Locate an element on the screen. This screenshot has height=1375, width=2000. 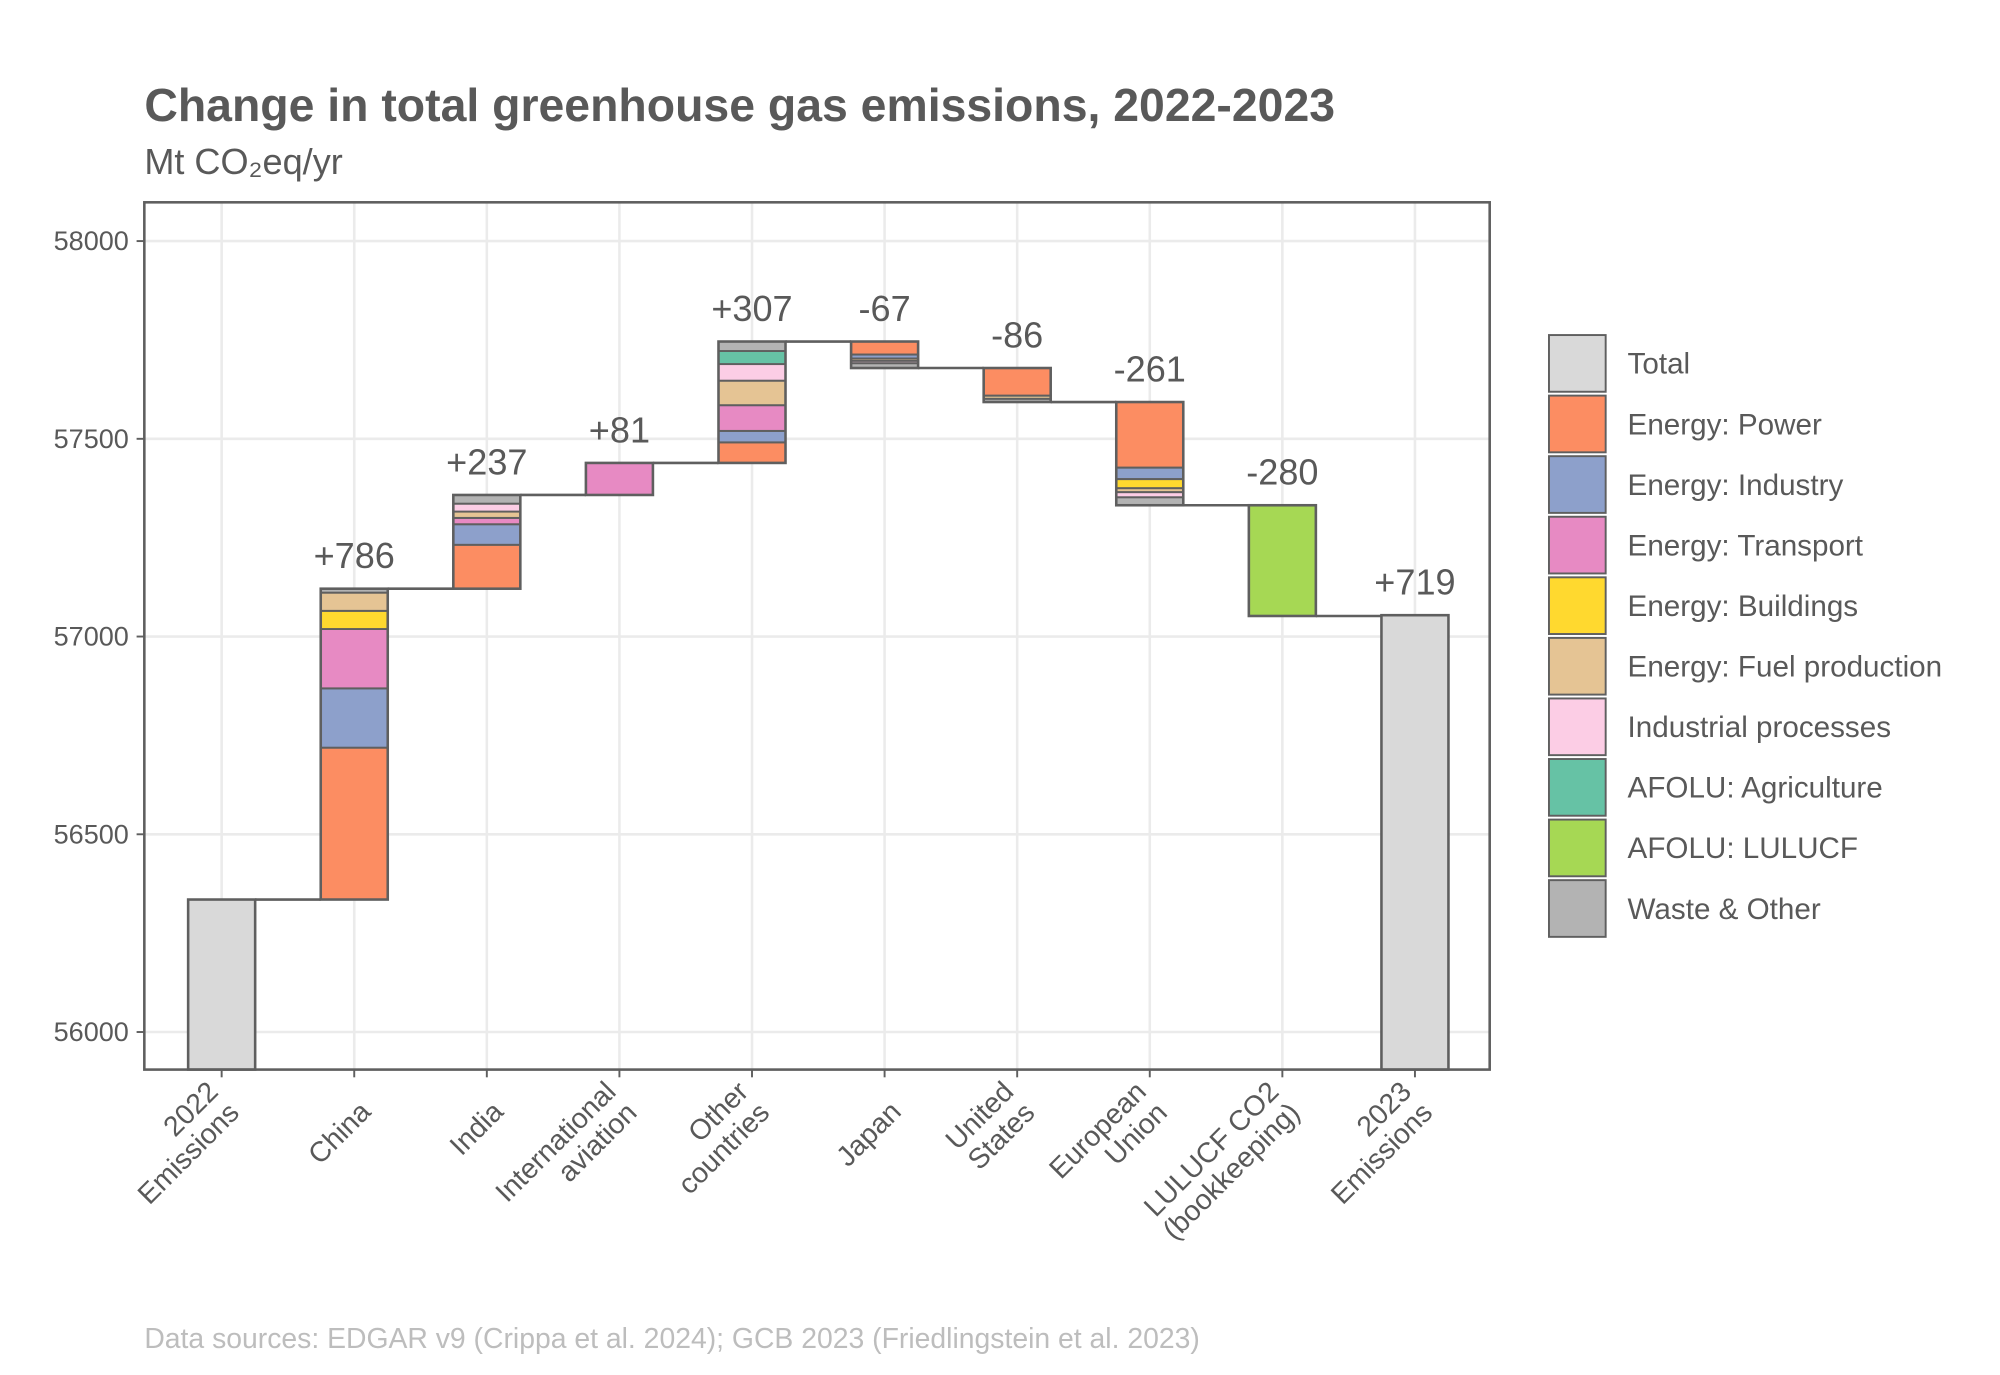
legend-label: Energy: Industry is located at coordinates (1736, 485).